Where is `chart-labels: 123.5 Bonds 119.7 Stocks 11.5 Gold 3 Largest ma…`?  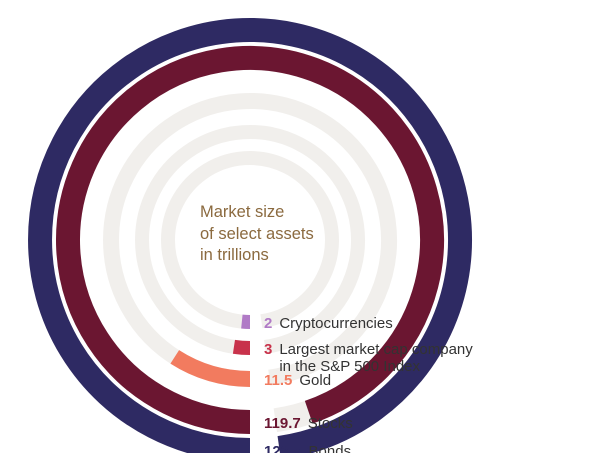
chart-labels: 123.5 Bonds 119.7 Stocks 11.5 Gold 3 Largest ma… is located at coordinates (368, 384).